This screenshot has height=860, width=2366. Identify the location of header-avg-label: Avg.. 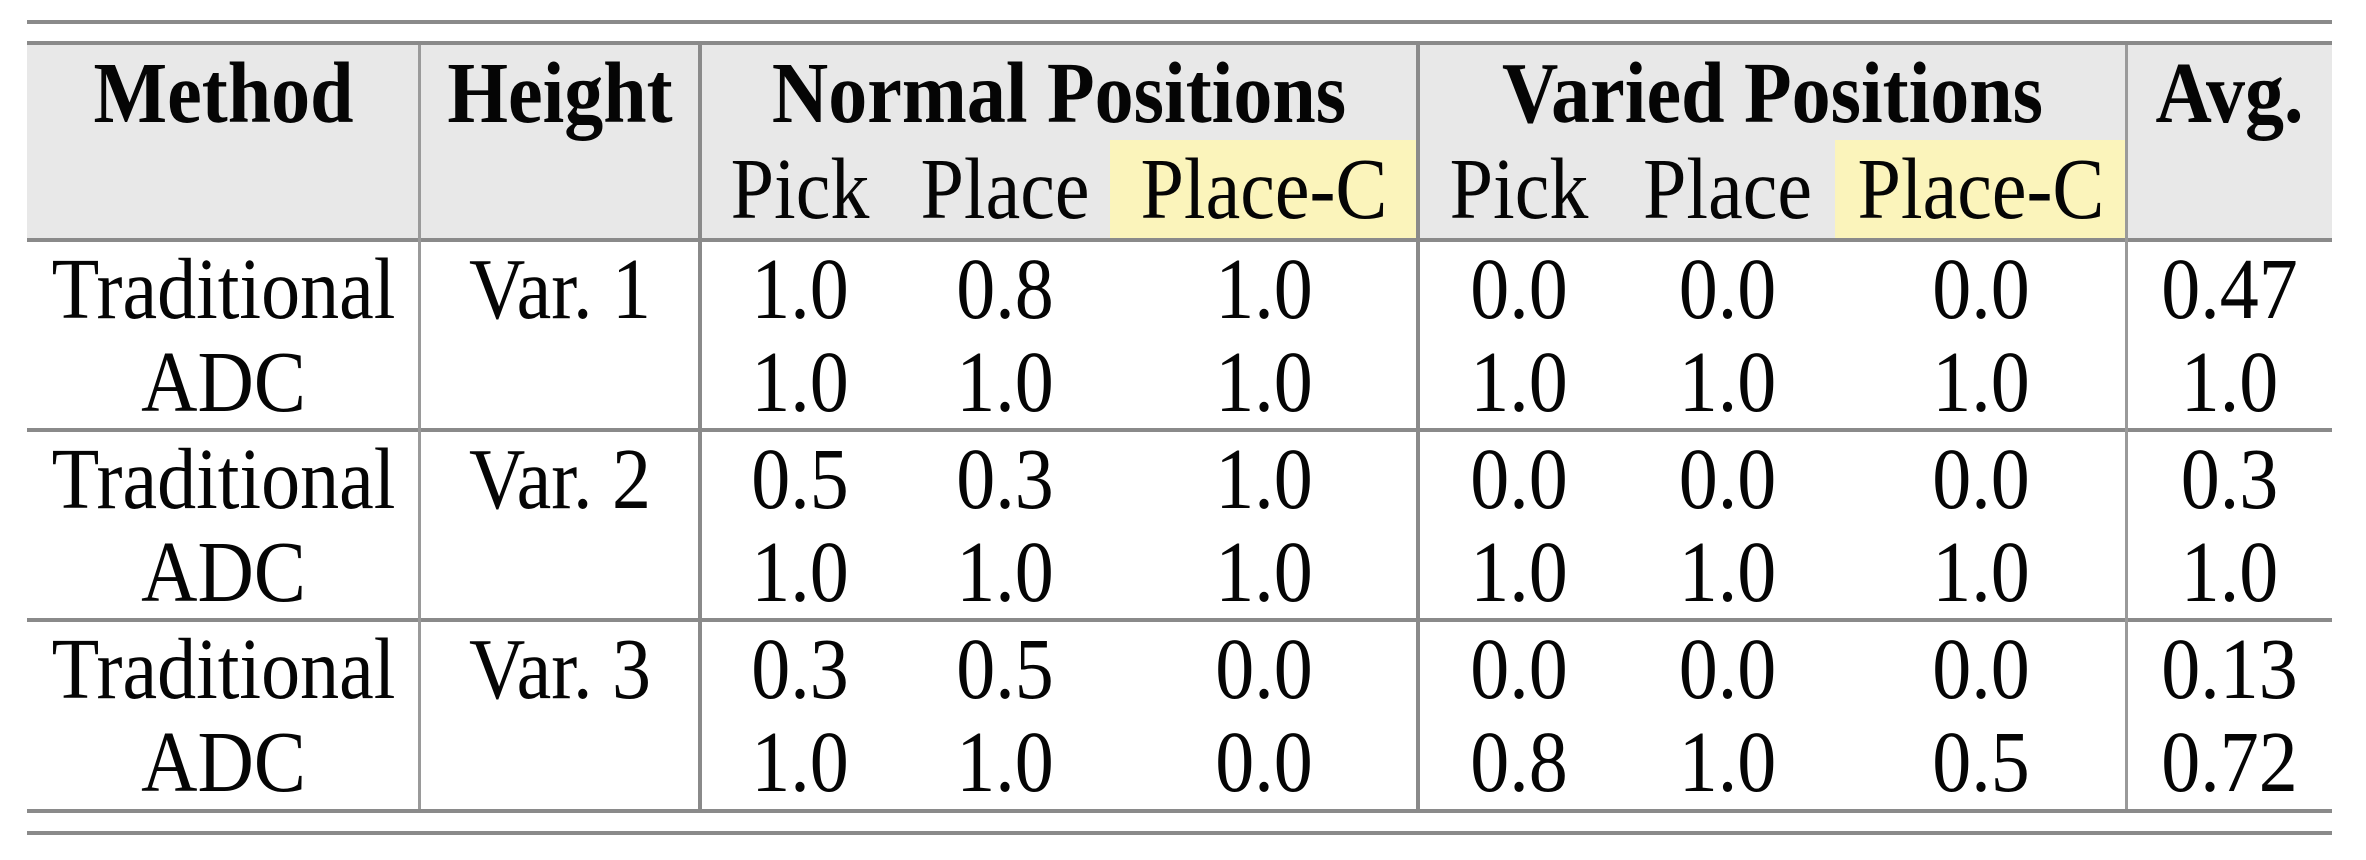
(2229, 92).